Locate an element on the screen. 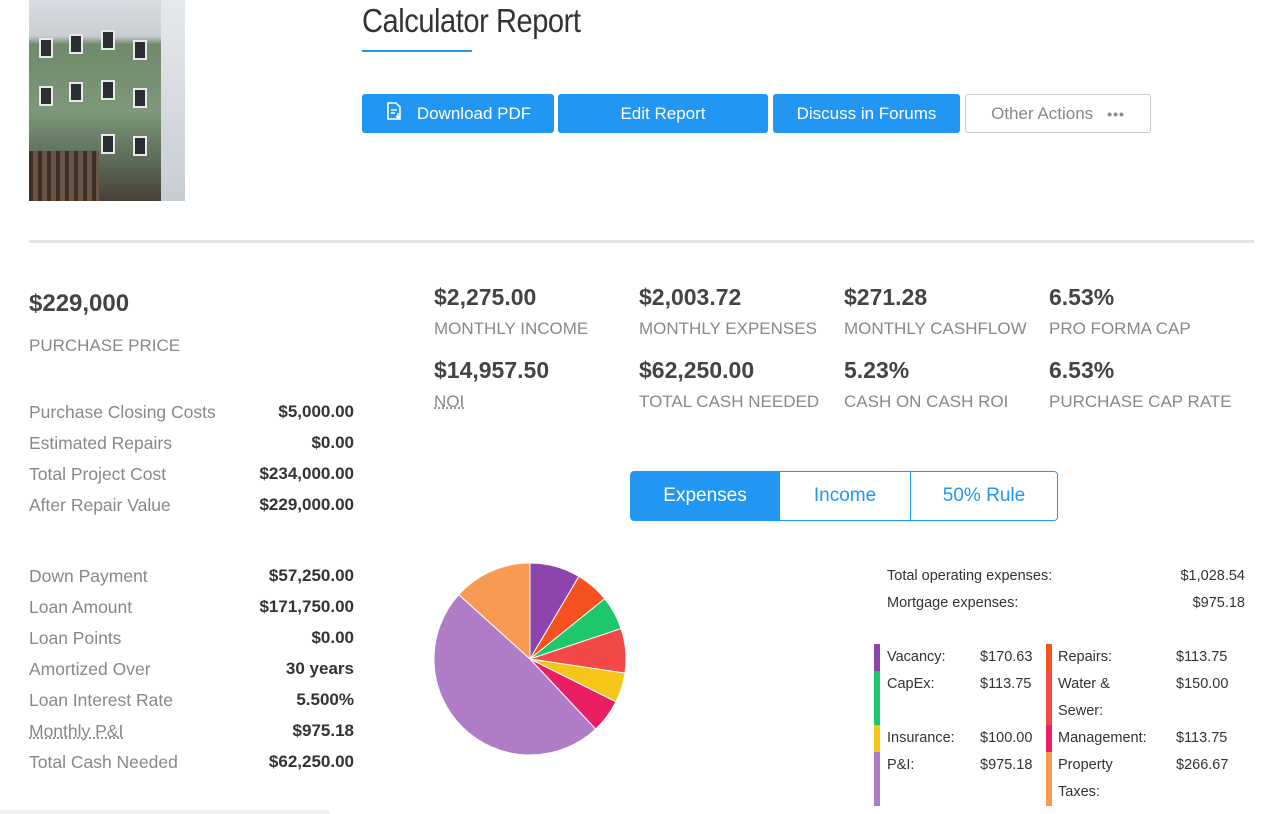 This screenshot has width=1281, height=814. pie-slice-p-i is located at coordinates (515, 674).